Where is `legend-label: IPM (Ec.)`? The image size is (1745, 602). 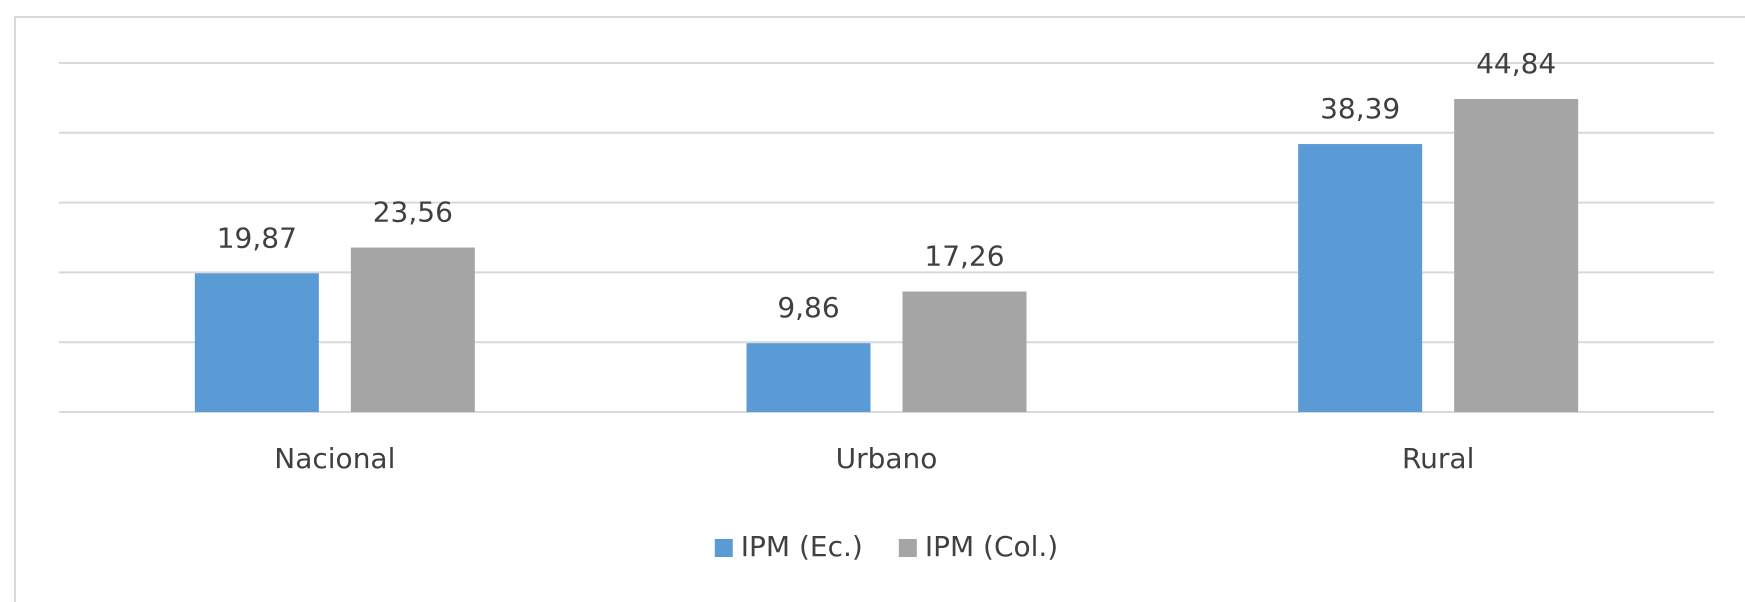
legend-label: IPM (Ec.) is located at coordinates (802, 546).